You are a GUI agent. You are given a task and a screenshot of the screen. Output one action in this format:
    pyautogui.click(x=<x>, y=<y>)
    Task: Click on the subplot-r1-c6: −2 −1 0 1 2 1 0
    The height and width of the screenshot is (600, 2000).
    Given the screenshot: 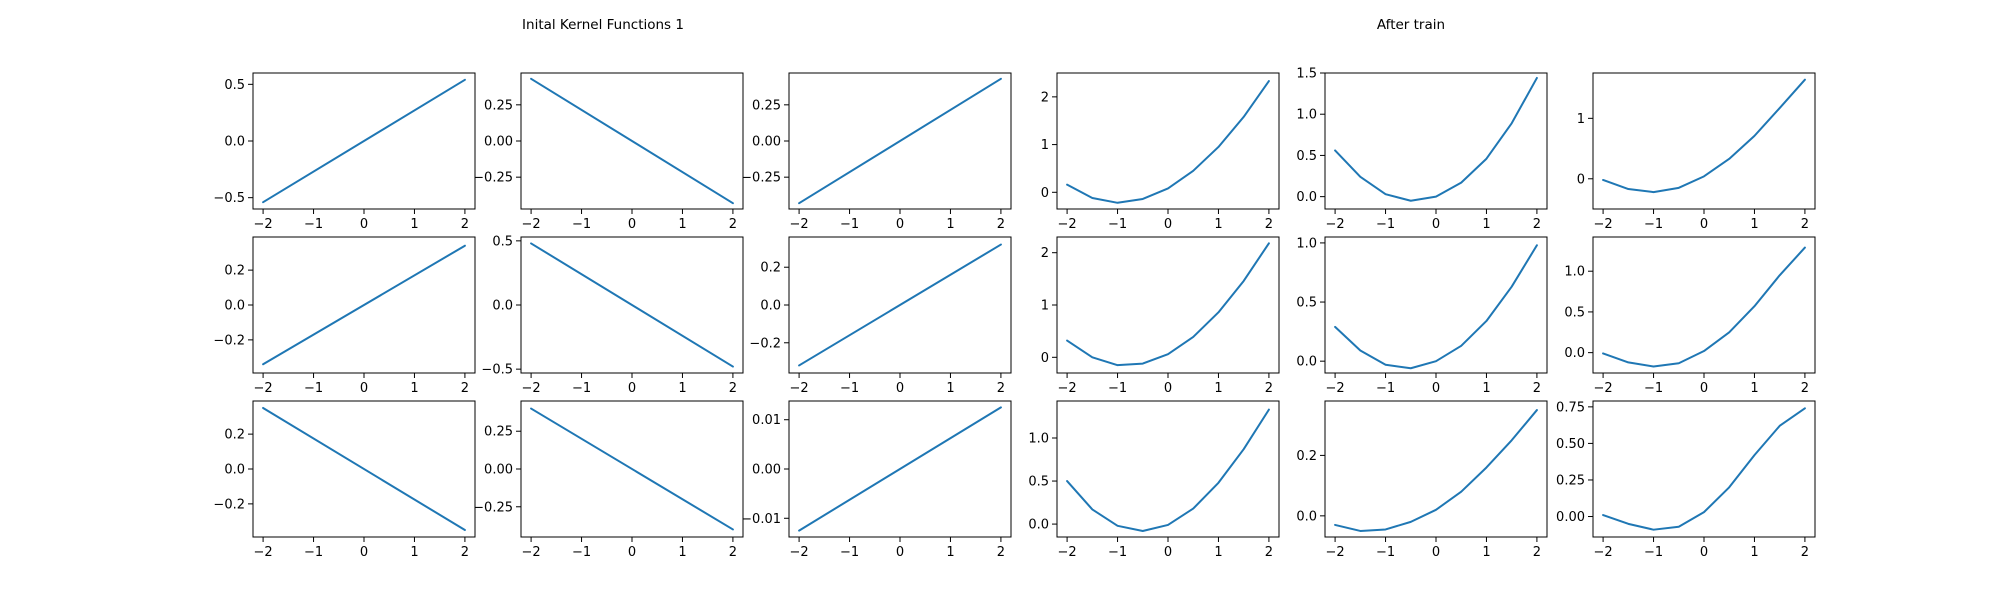 What is the action you would take?
    pyautogui.click(x=1696, y=152)
    